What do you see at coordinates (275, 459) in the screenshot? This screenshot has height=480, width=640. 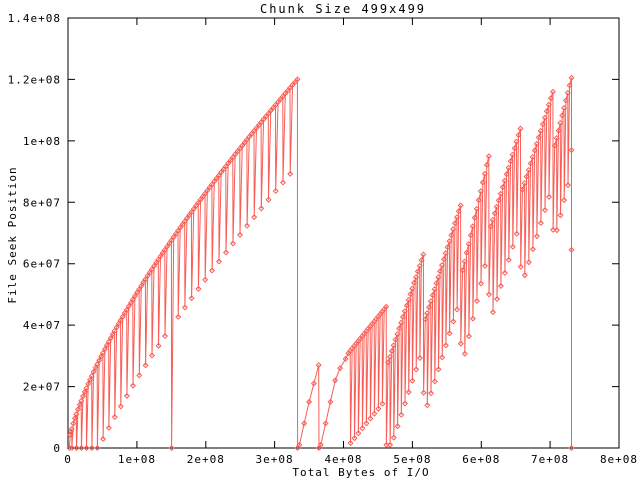 I see `x-tick-label: 3e+08` at bounding box center [275, 459].